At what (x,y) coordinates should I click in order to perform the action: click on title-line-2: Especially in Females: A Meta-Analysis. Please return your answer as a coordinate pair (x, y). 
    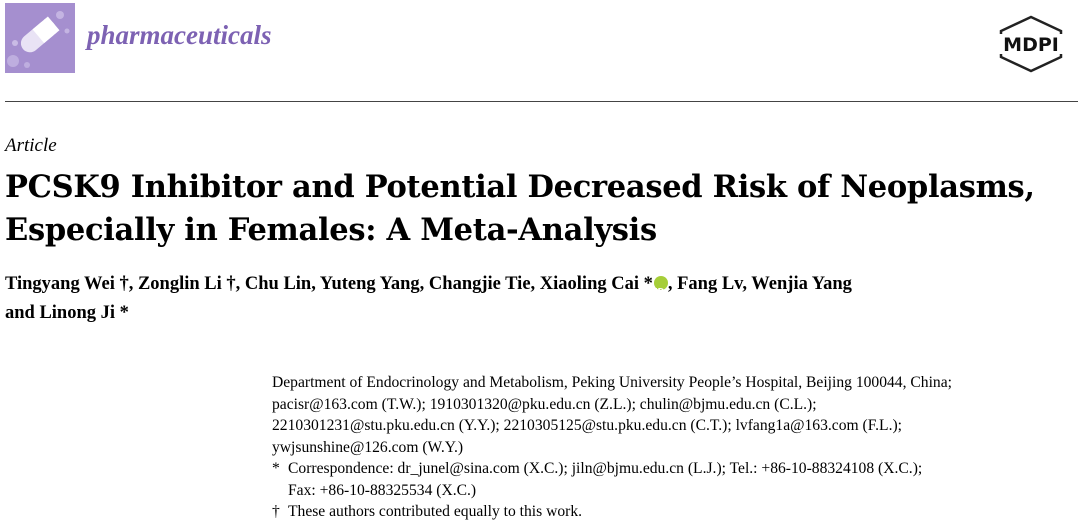
    Looking at the image, I should click on (331, 230).